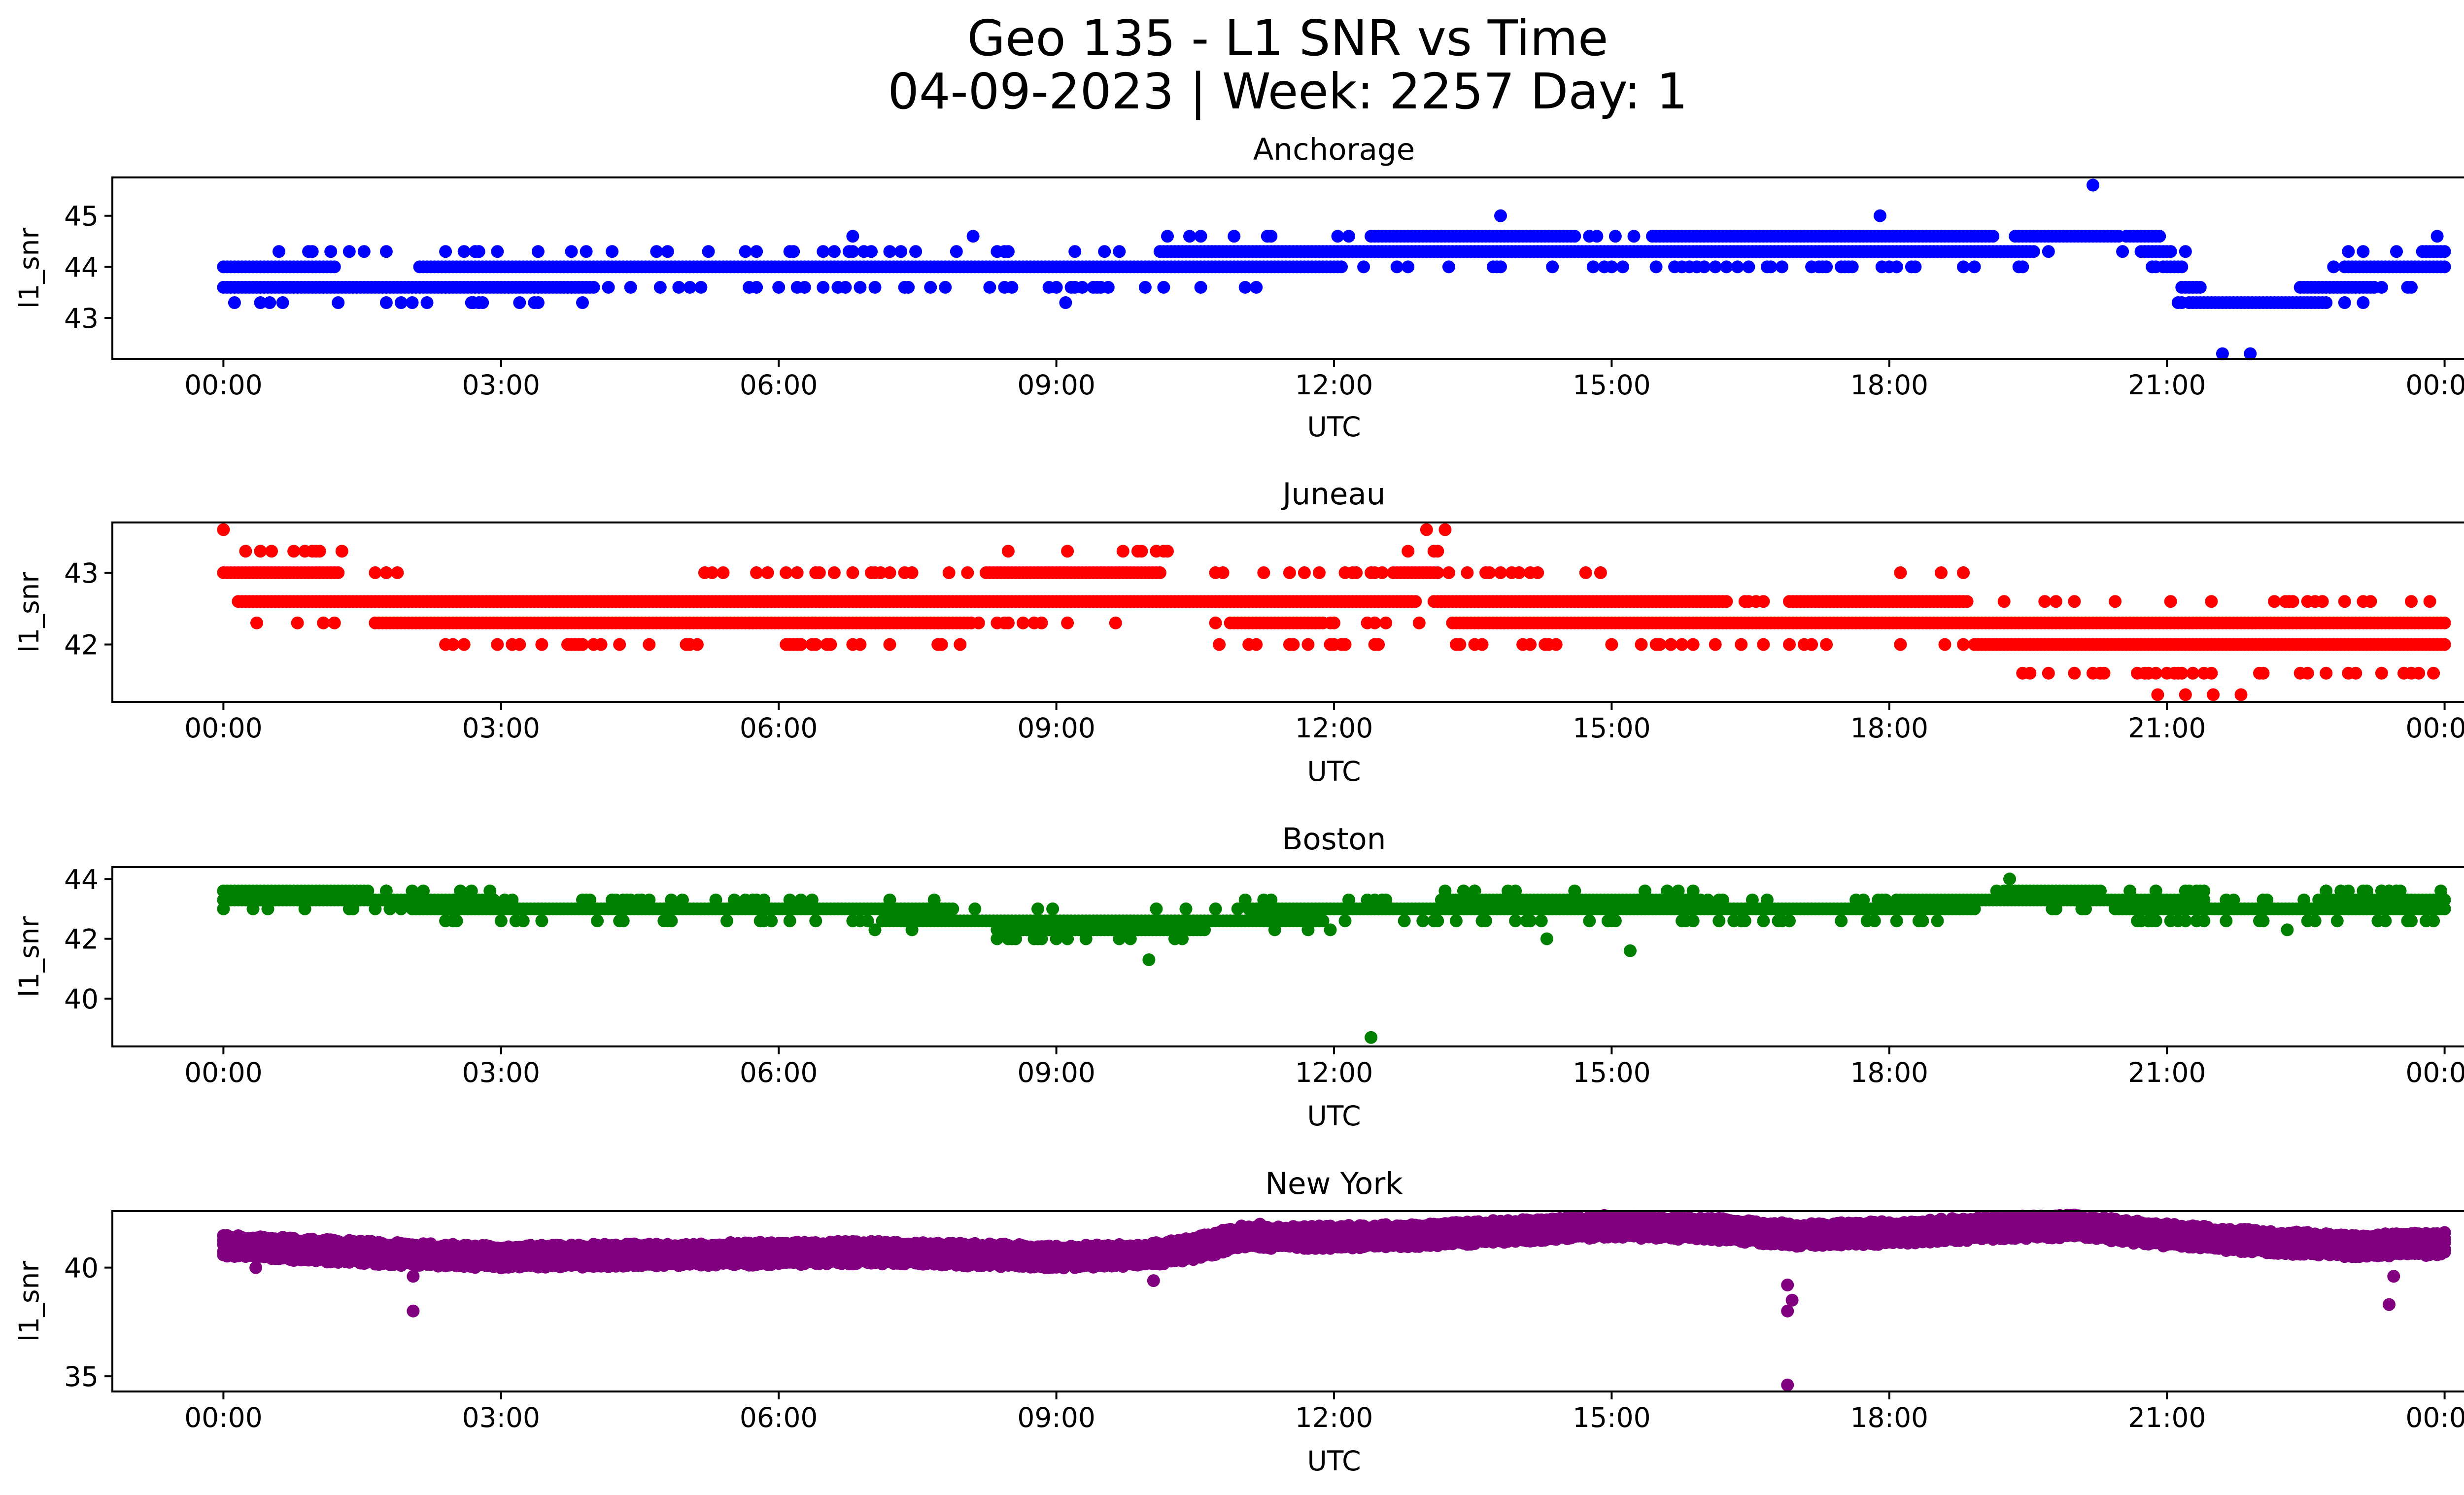  What do you see at coordinates (1334, 839) in the screenshot?
I see `panel-title: Boston` at bounding box center [1334, 839].